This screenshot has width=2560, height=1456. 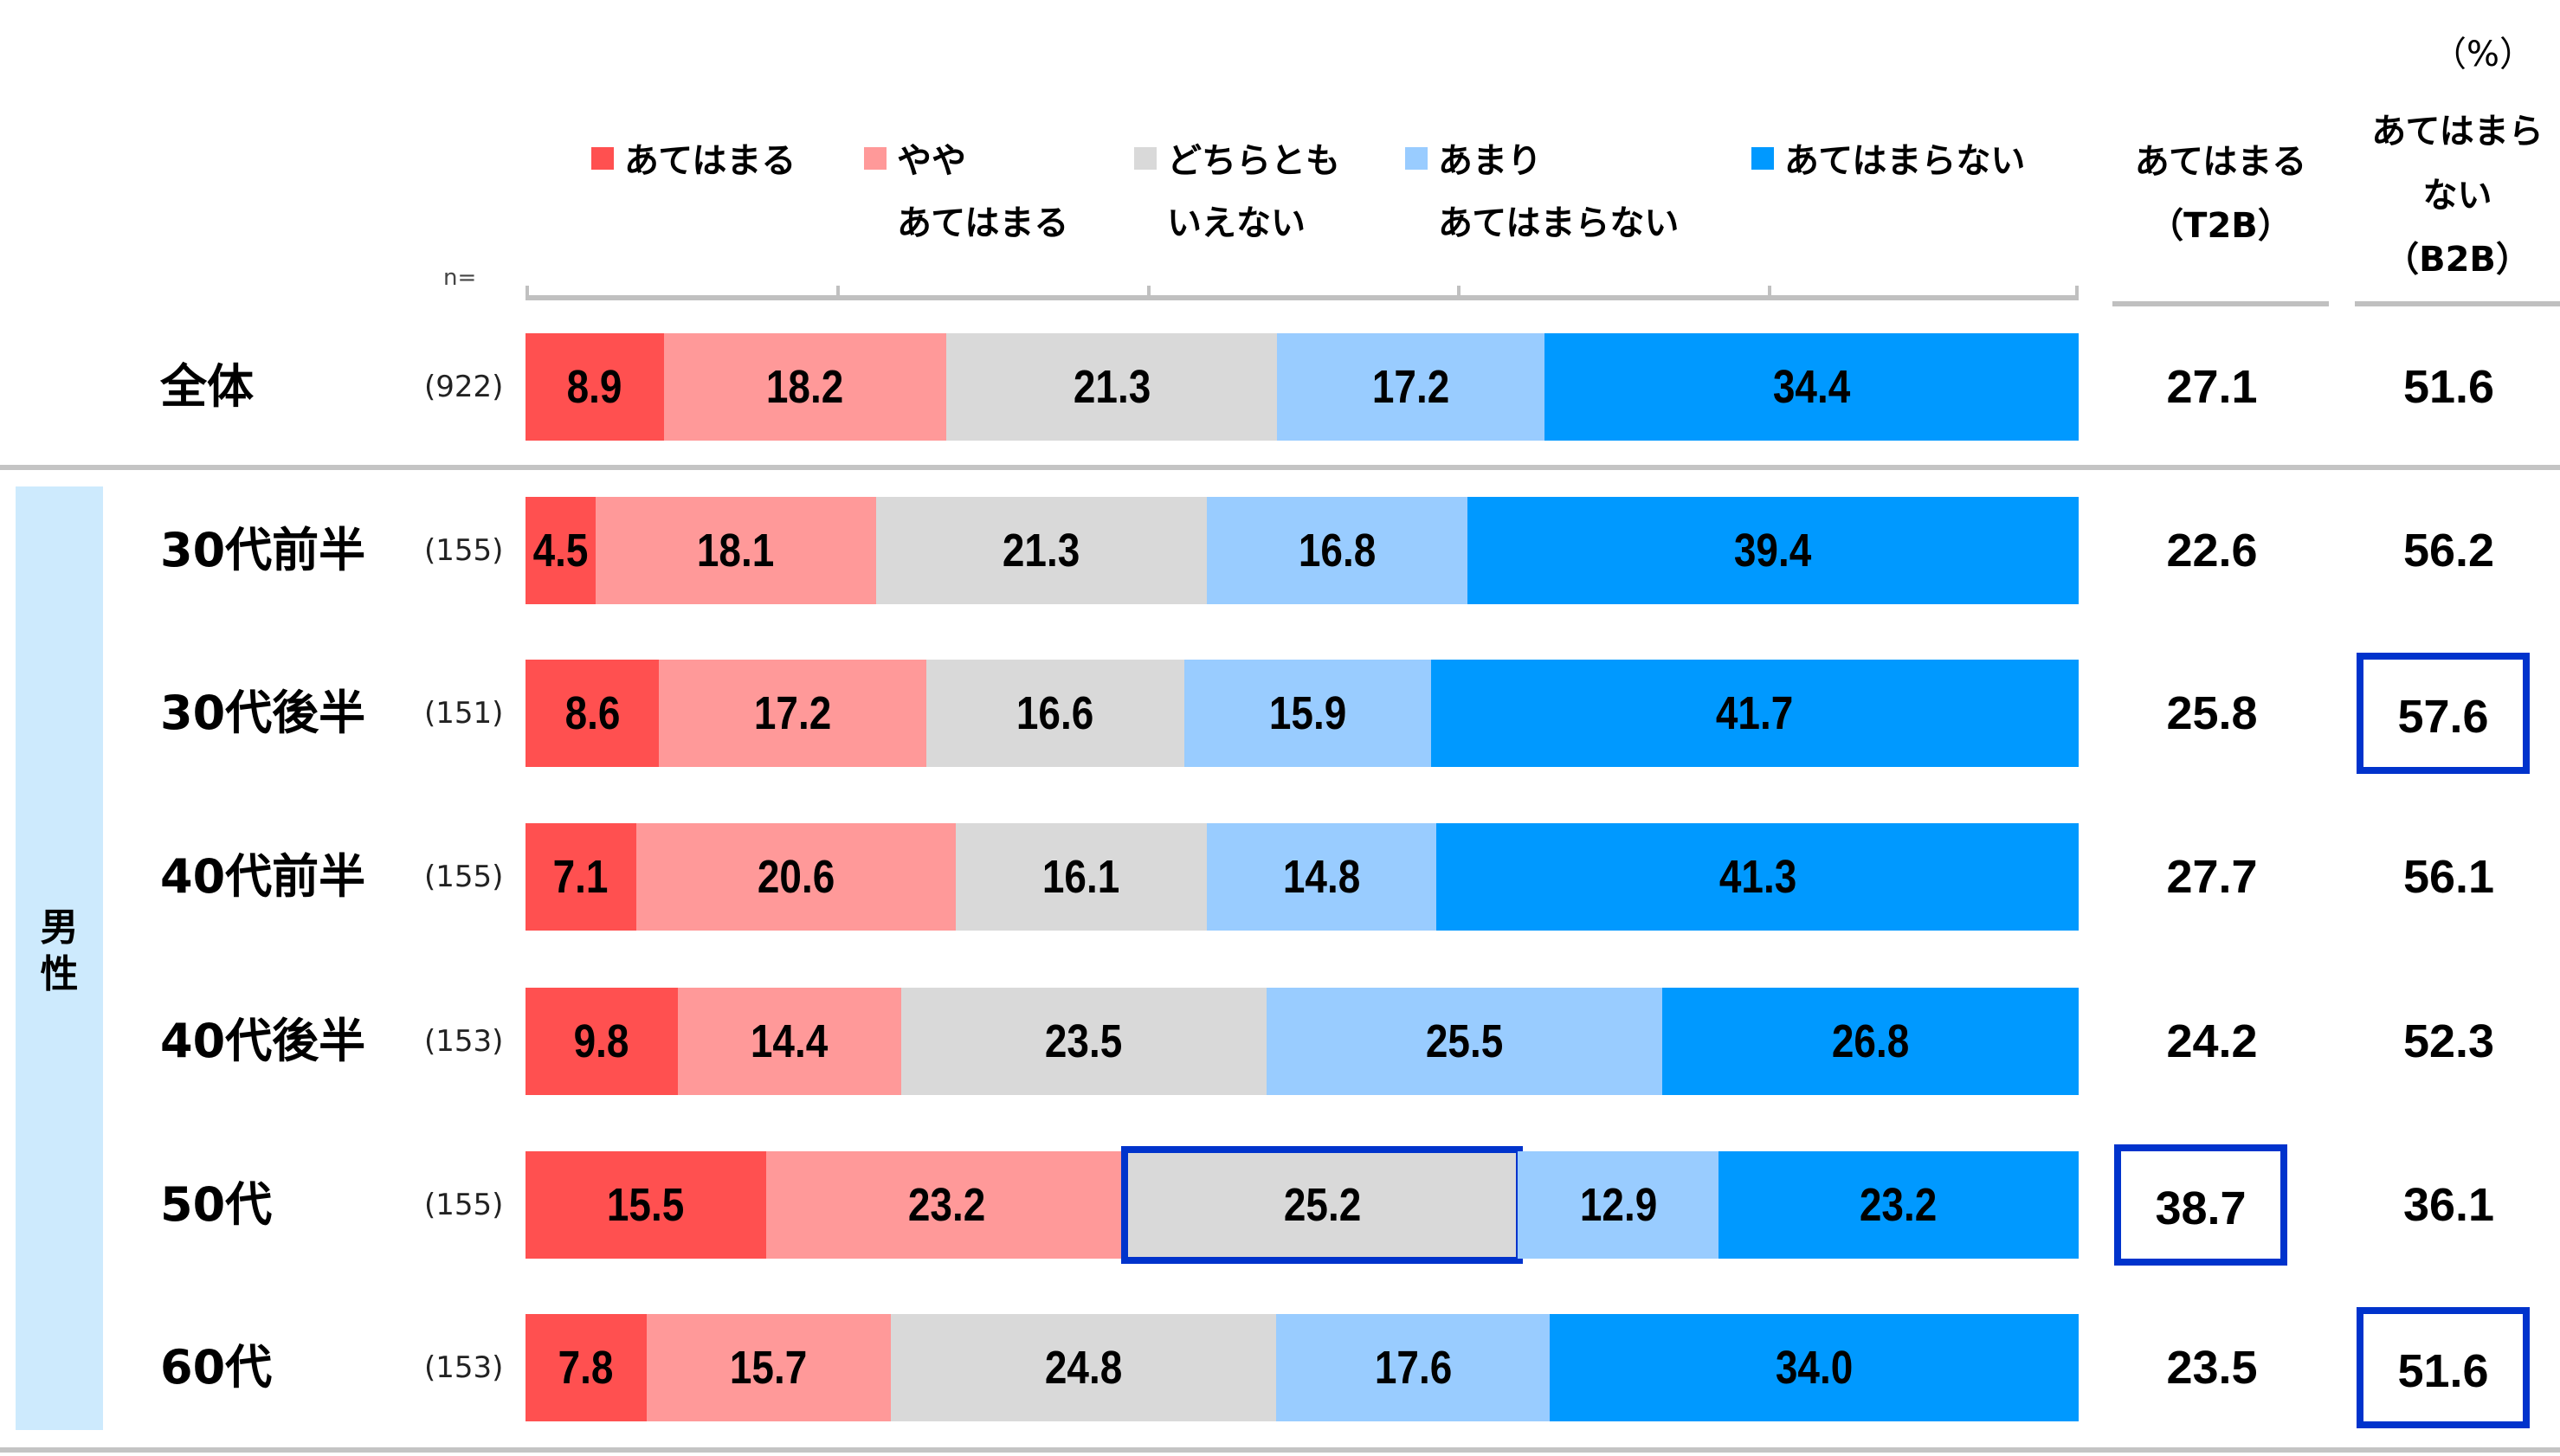 What do you see at coordinates (2457, 303) in the screenshot?
I see `b2b-header-rule` at bounding box center [2457, 303].